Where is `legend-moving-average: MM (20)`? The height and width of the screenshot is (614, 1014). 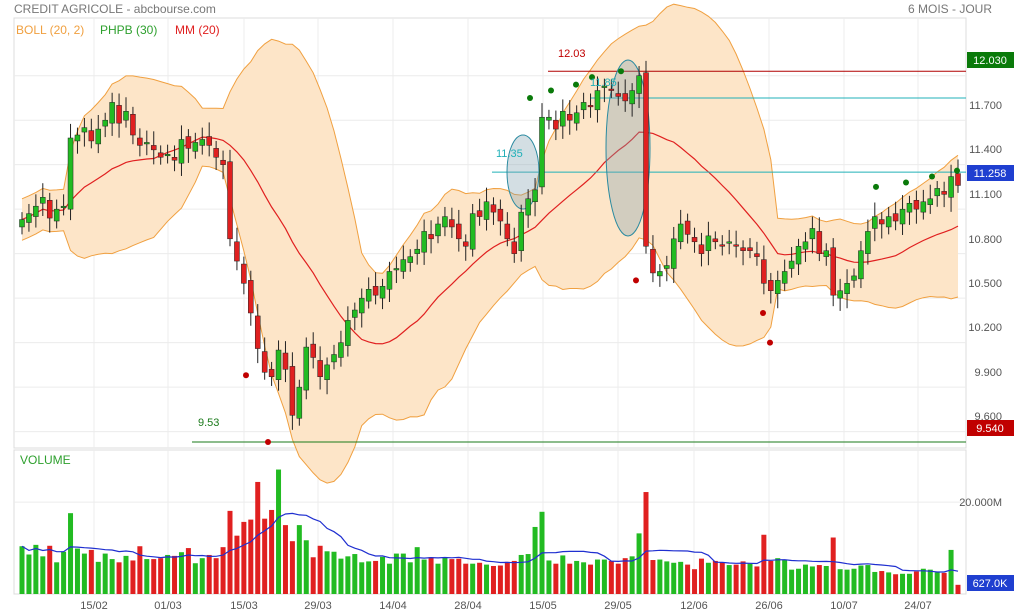 legend-moving-average: MM (20) is located at coordinates (197, 30).